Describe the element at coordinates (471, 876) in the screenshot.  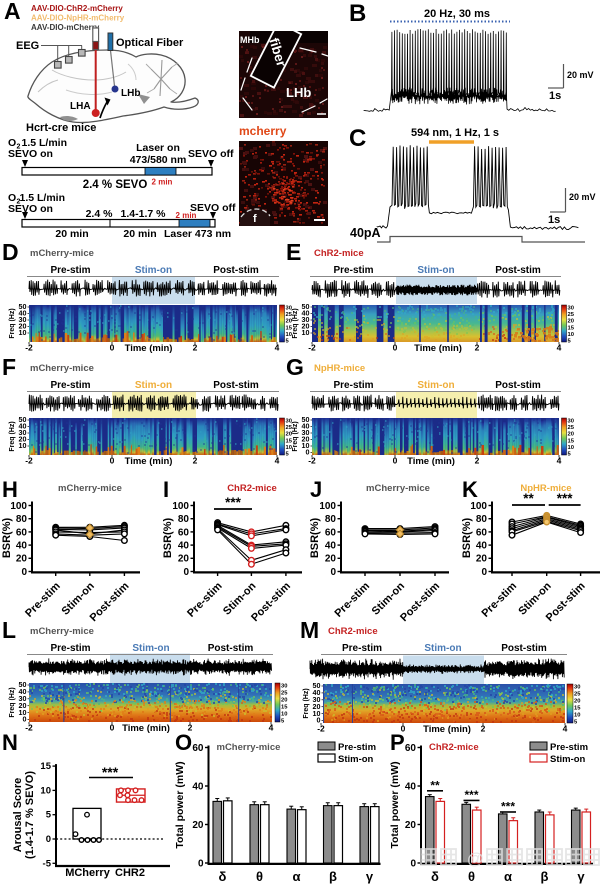
I see `svg-text: θ` at that location.